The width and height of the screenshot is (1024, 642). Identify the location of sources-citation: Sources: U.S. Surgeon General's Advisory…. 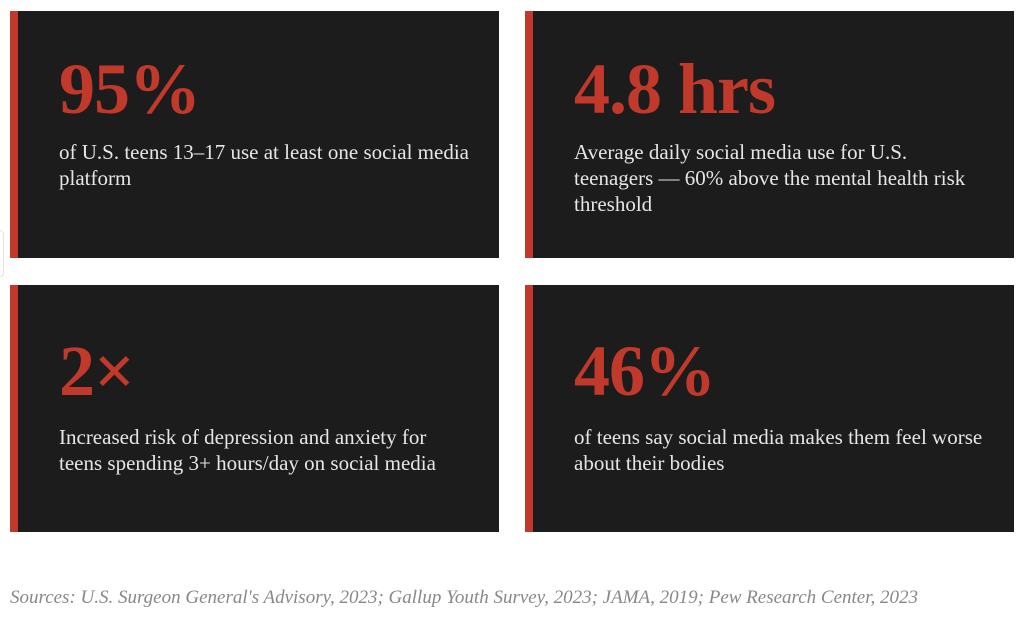
(464, 597).